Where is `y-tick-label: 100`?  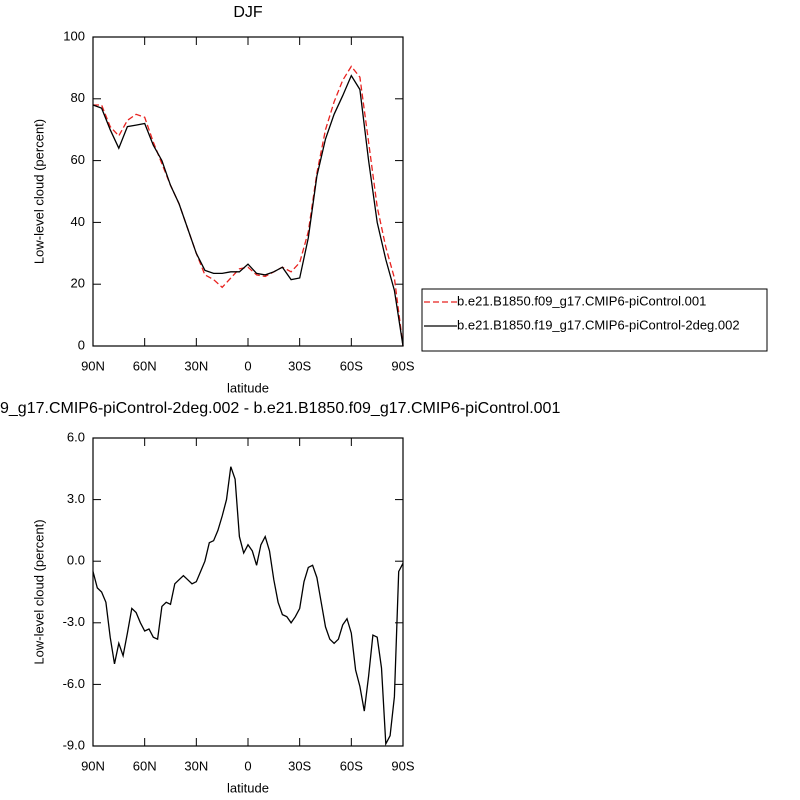 y-tick-label: 100 is located at coordinates (74, 35).